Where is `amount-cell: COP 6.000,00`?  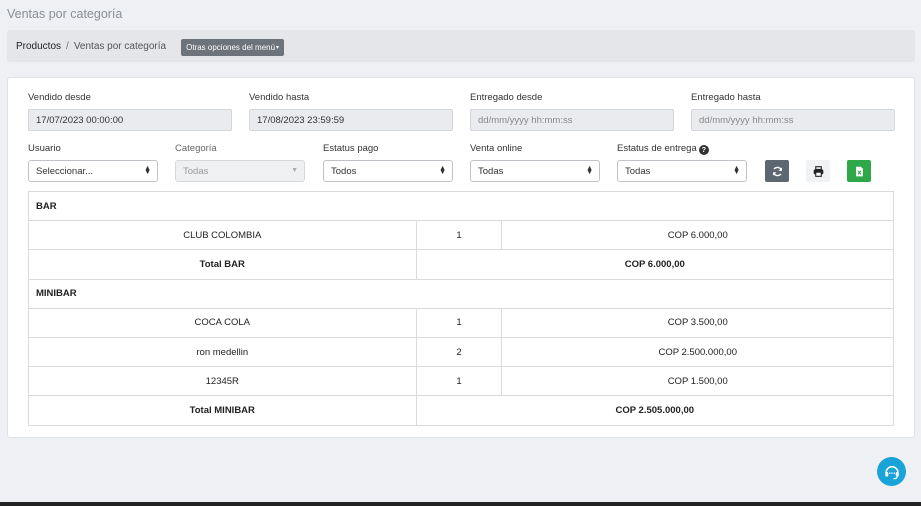 amount-cell: COP 6.000,00 is located at coordinates (697, 235).